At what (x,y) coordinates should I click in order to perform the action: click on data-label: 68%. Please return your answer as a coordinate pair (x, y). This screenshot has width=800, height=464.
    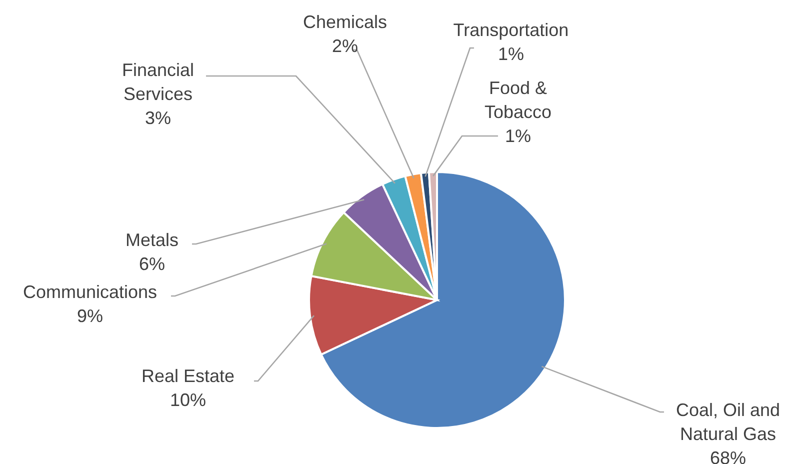
    Looking at the image, I should click on (728, 456).